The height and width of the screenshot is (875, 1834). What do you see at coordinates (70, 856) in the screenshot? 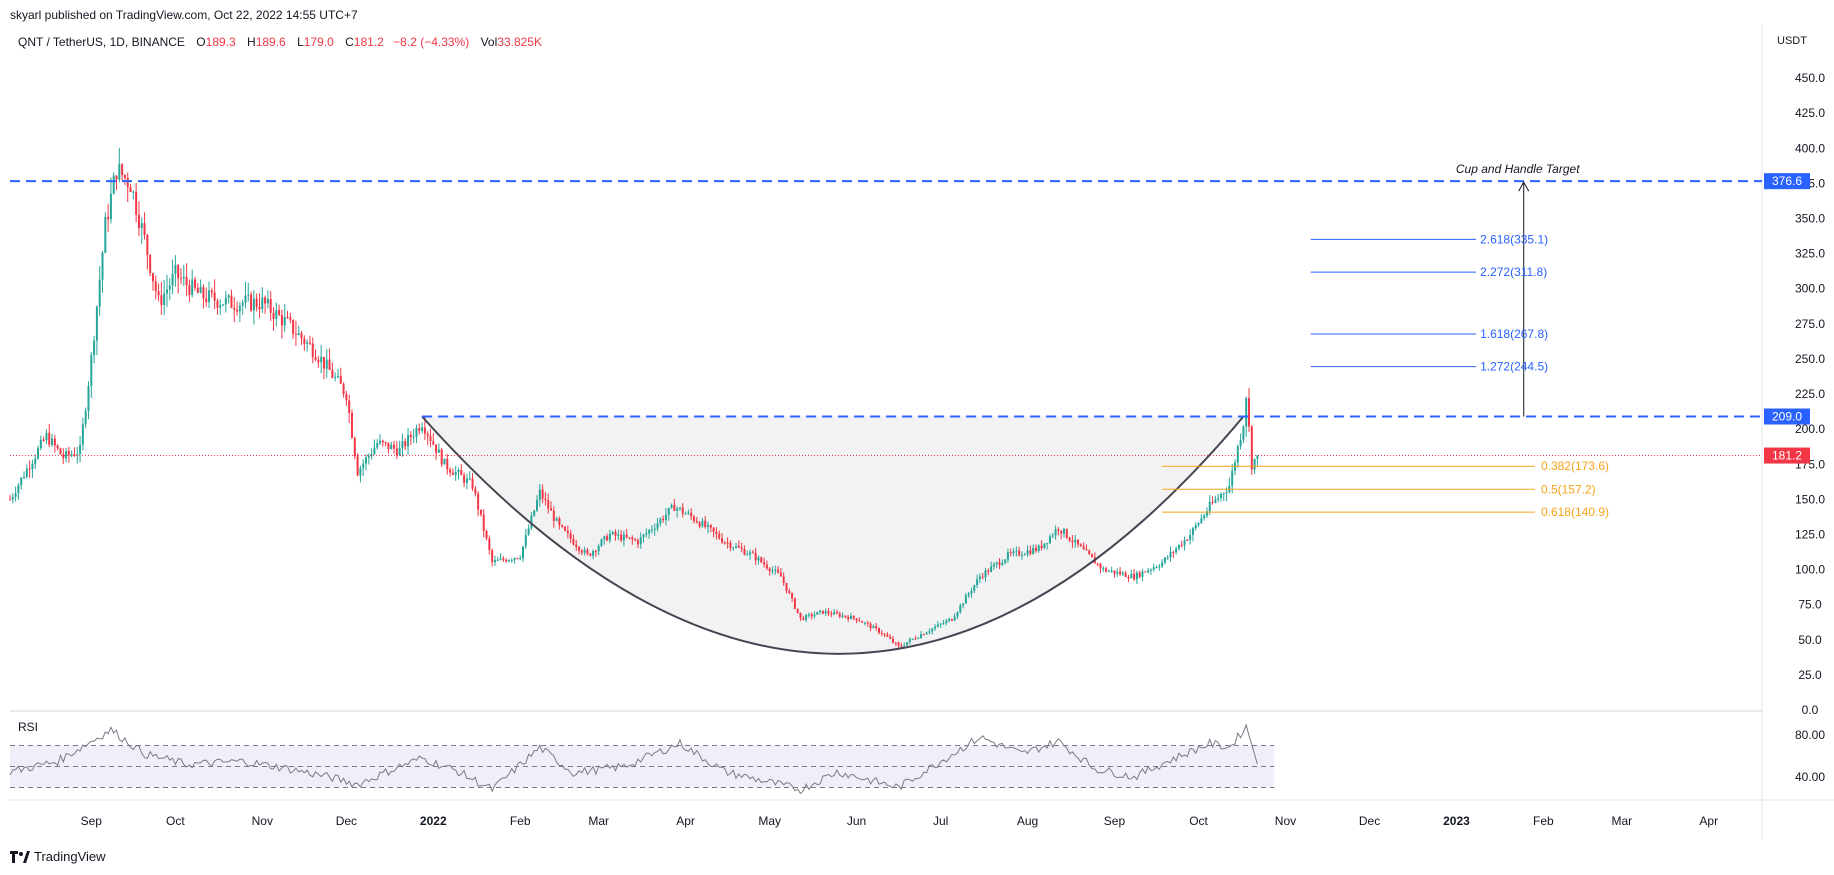
I see `tradingview-brand-label: TradingView` at bounding box center [70, 856].